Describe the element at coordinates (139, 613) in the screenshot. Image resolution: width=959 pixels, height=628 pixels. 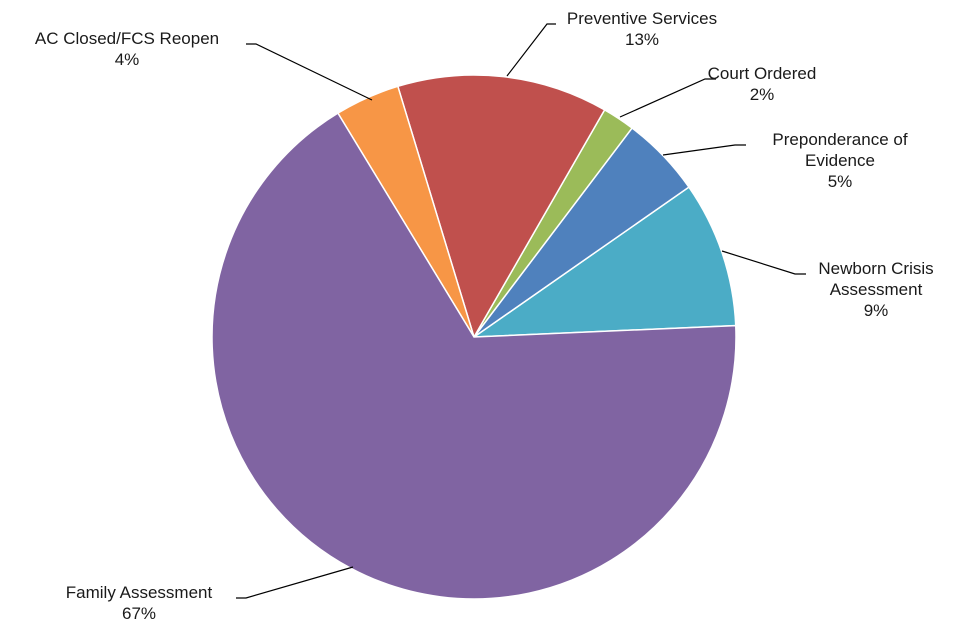
I see `slice-percent-label-5: 67%` at that location.